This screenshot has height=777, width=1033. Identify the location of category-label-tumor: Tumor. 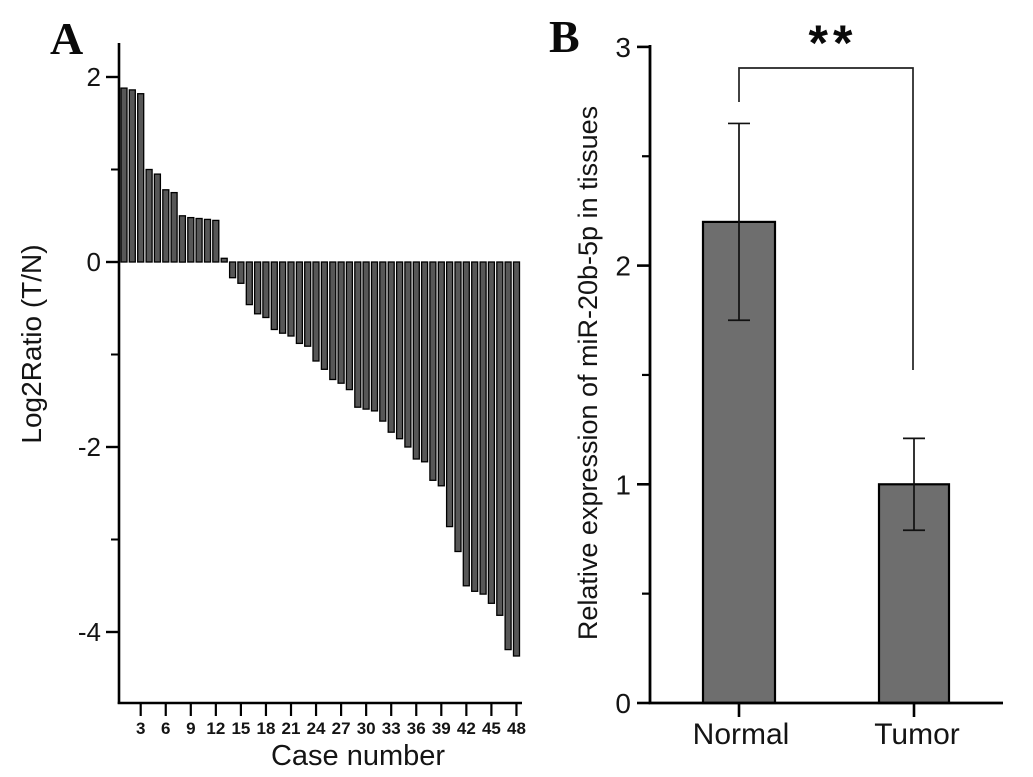
(917, 734).